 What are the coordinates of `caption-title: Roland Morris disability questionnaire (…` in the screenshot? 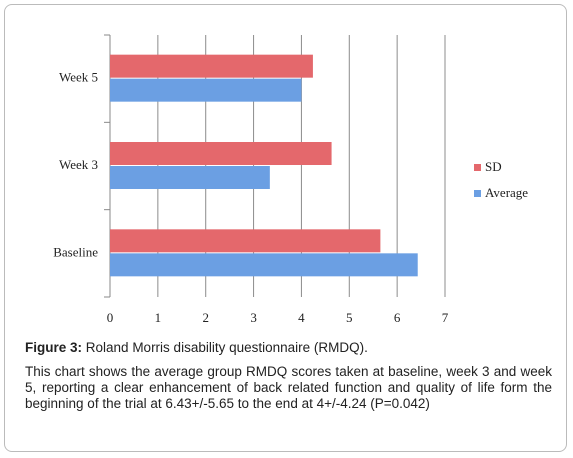 It's located at (226, 347).